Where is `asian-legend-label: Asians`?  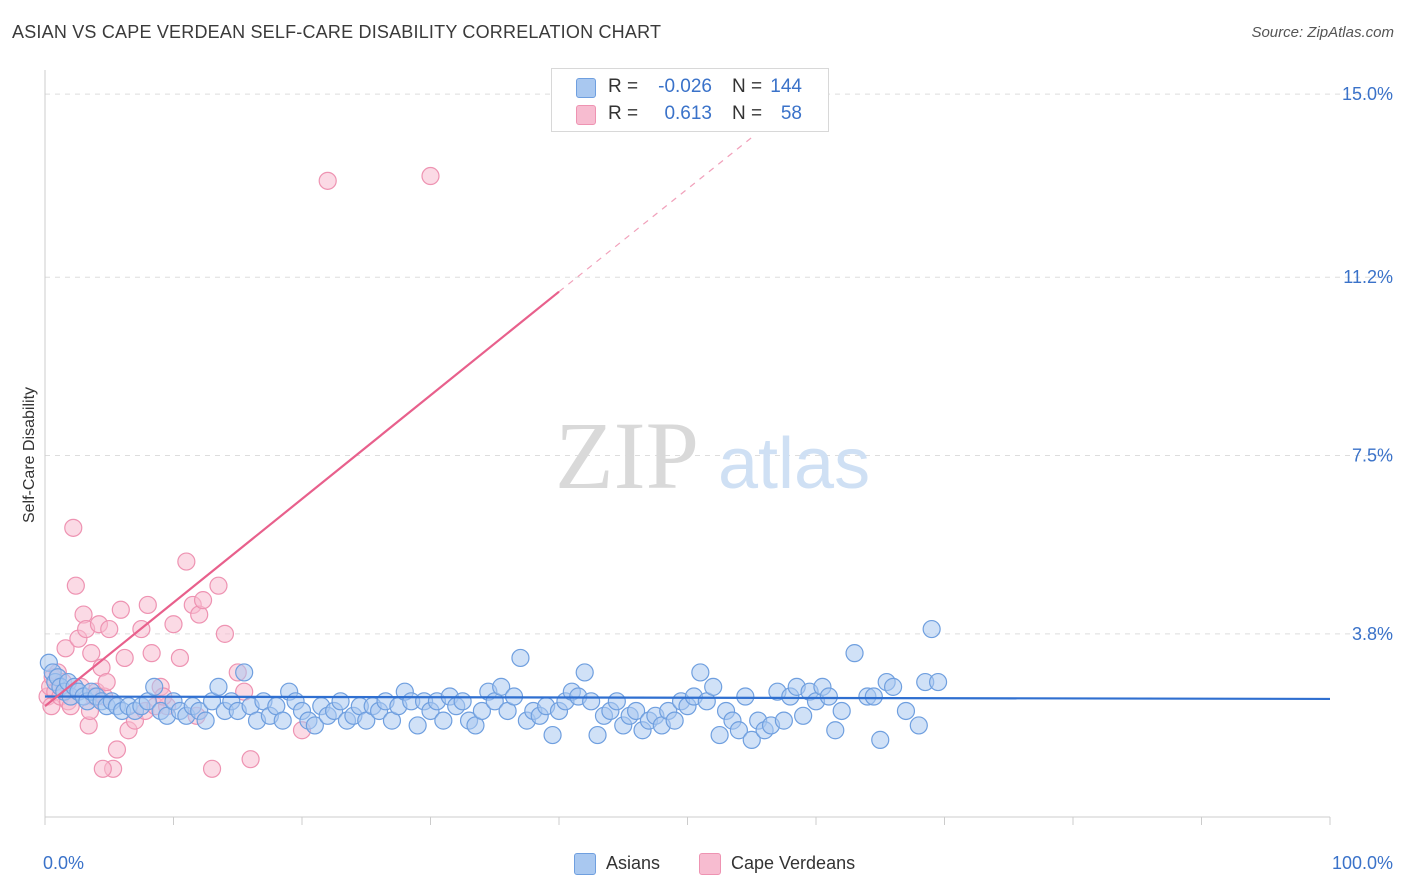
asian-legend-label: Asians is located at coordinates (633, 863).